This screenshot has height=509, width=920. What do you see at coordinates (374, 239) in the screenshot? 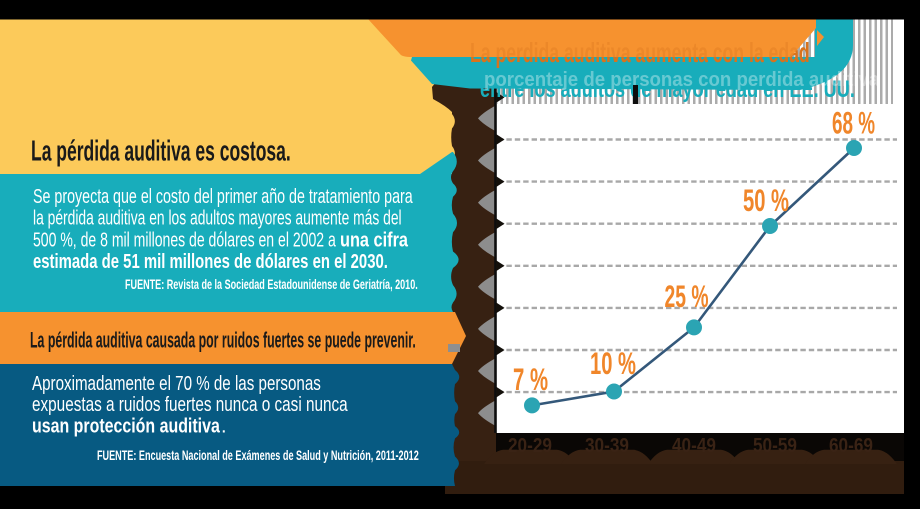
I see `svg-text: una cifra` at bounding box center [374, 239].